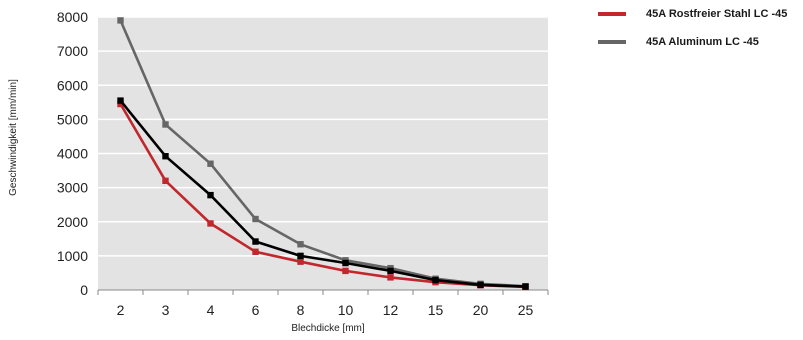 This screenshot has width=803, height=340. Describe the element at coordinates (256, 310) in the screenshot. I see `x-tick-label: 6` at that location.